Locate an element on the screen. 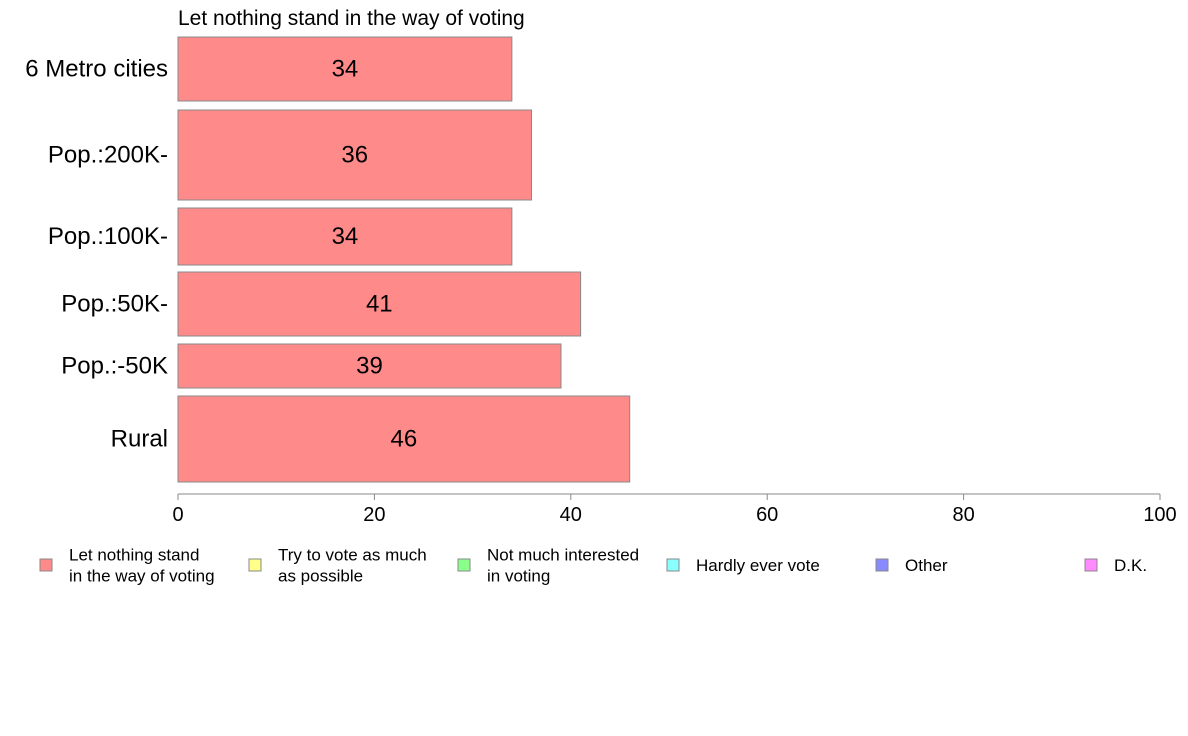  x-tick-label-0: 0 is located at coordinates (177, 515).